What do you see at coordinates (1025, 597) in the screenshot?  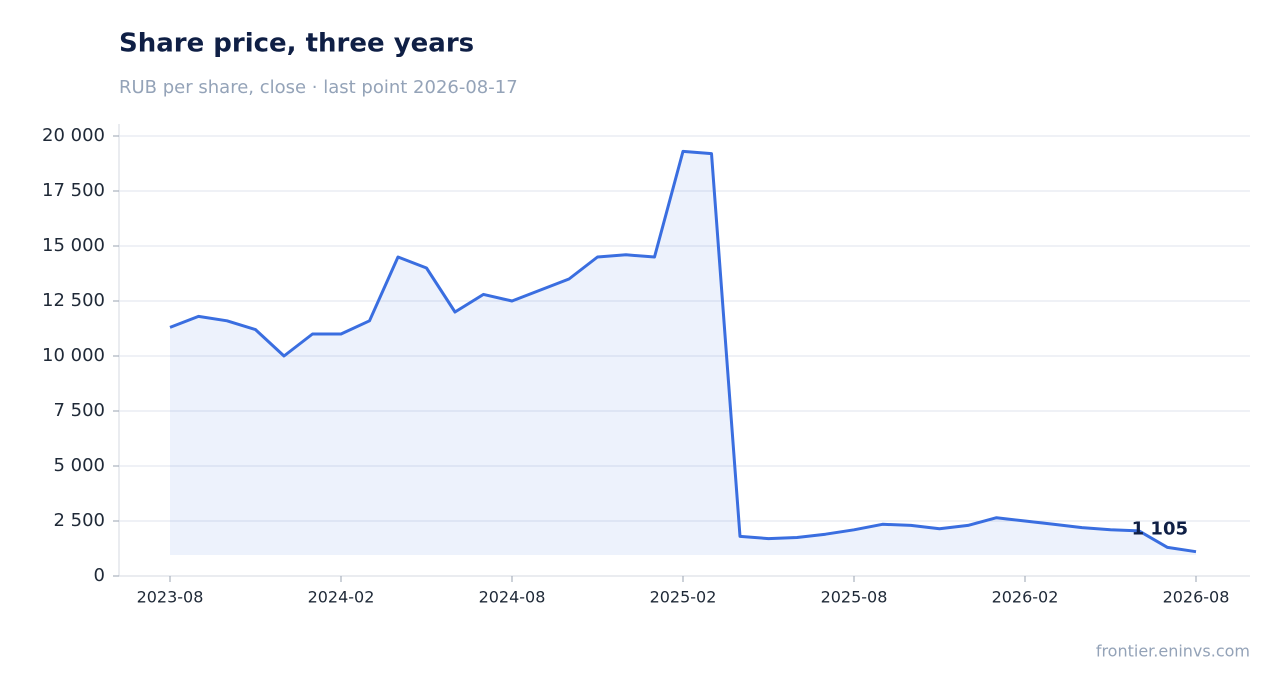 I see `x-tick-label: 2026-02` at bounding box center [1025, 597].